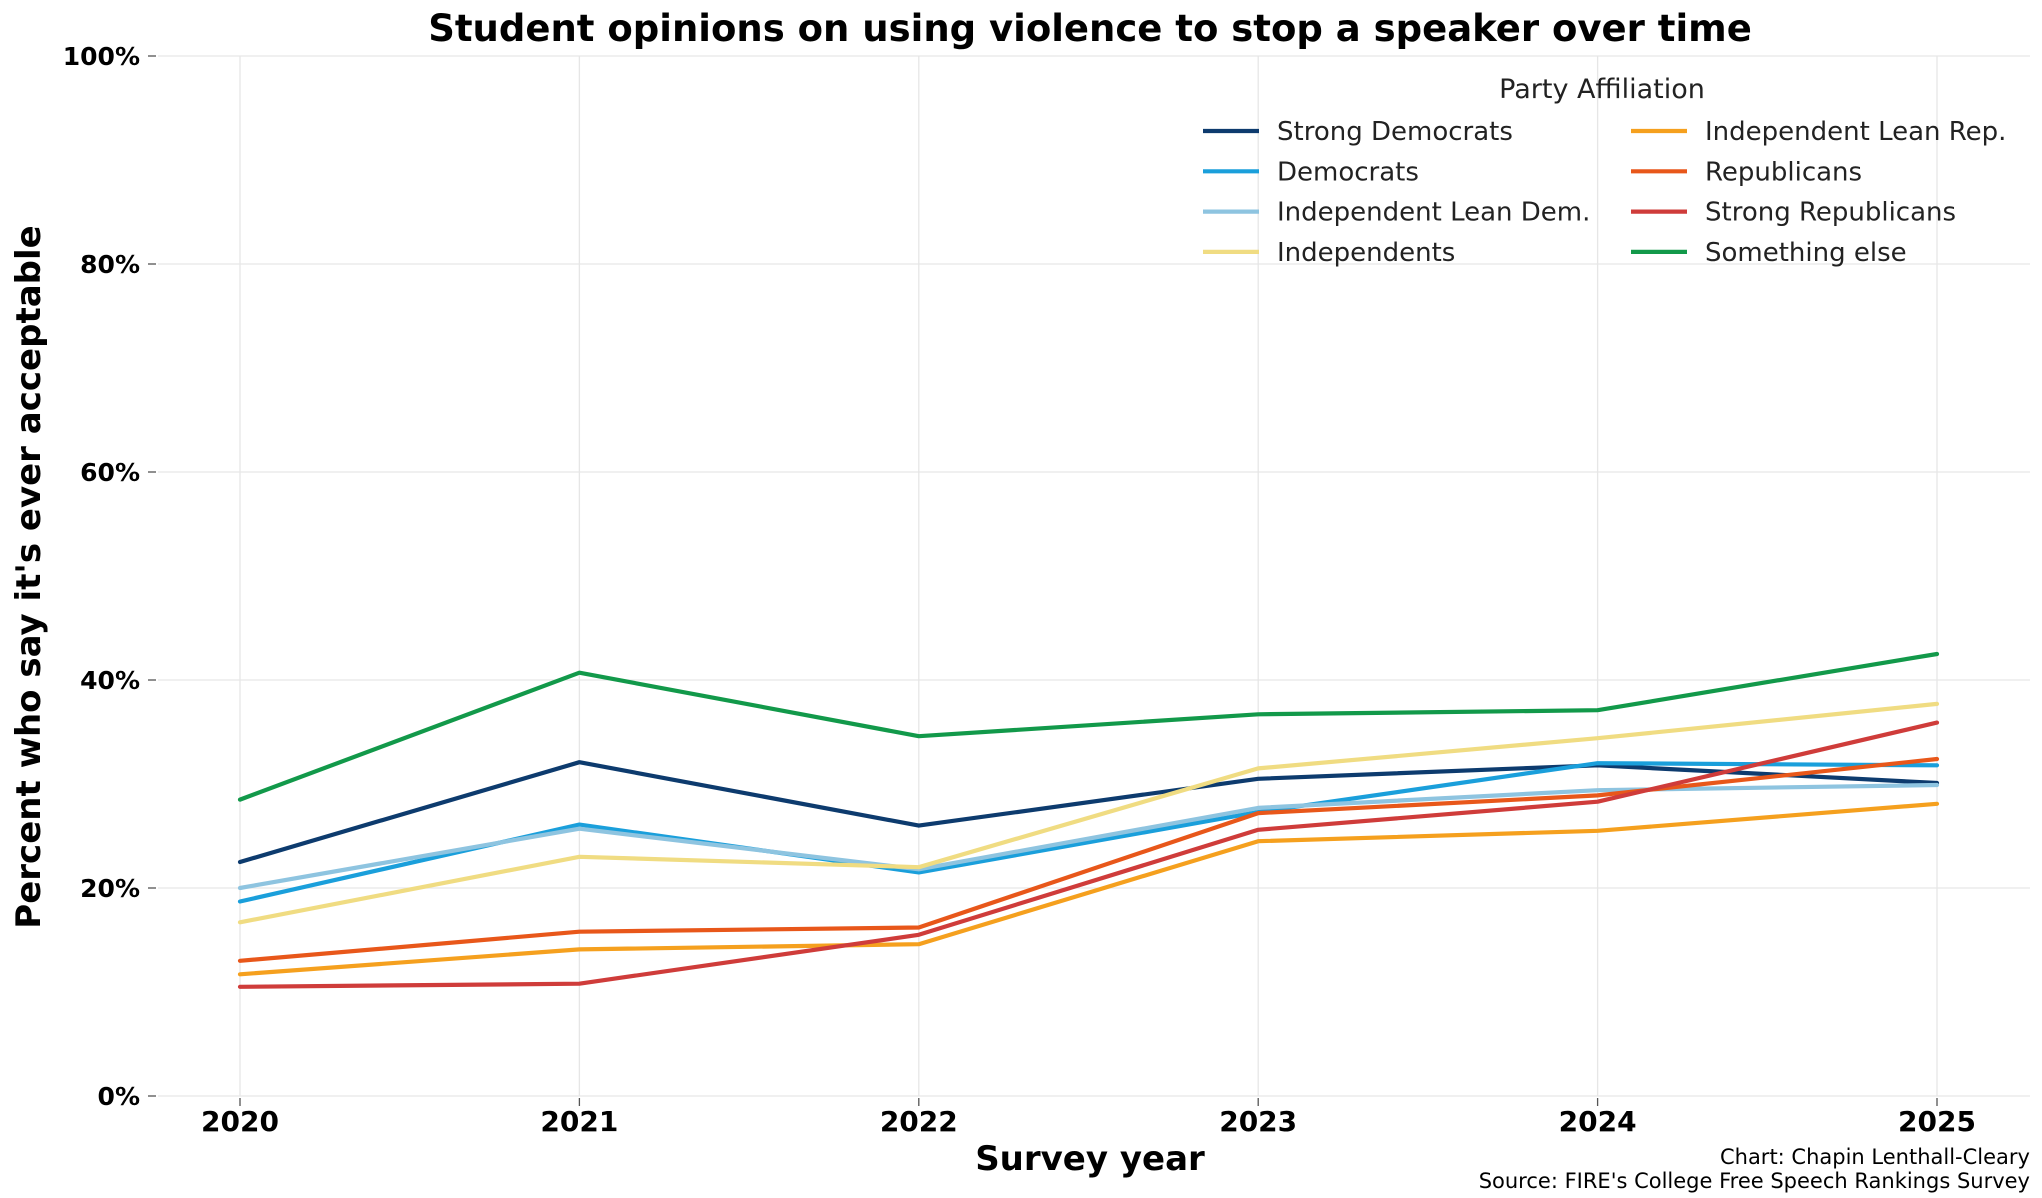 The height and width of the screenshot is (1198, 2042). What do you see at coordinates (1806, 253) in the screenshot?
I see `legend-label-something-else: Something else` at bounding box center [1806, 253].